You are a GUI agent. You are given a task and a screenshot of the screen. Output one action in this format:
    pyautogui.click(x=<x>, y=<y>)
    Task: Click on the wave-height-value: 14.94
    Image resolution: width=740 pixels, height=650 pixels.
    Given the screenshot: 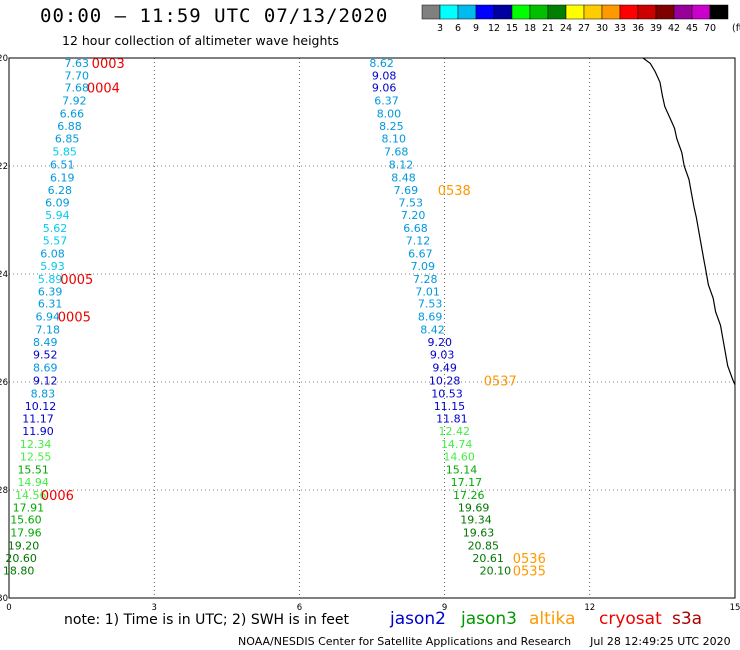 What is the action you would take?
    pyautogui.click(x=33, y=482)
    